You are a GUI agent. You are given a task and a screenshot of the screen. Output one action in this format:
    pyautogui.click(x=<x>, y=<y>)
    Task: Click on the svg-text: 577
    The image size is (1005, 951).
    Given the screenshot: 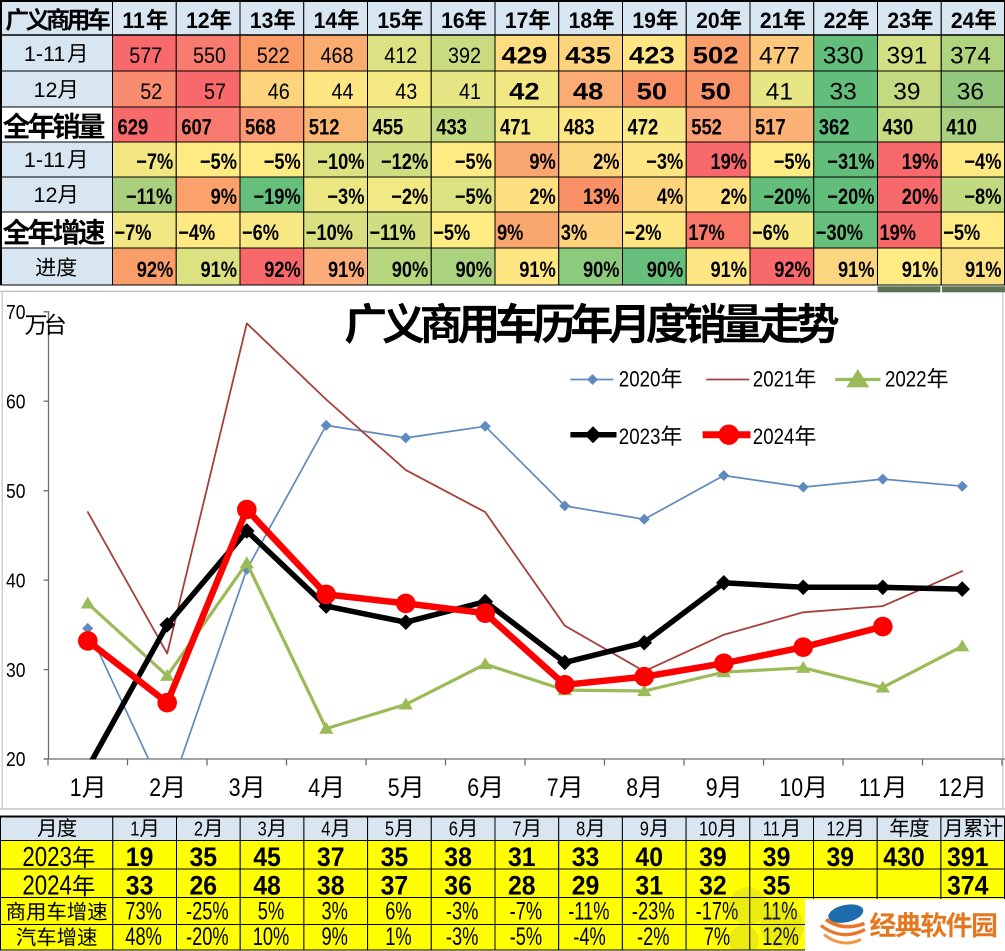 What is the action you would take?
    pyautogui.click(x=145, y=56)
    